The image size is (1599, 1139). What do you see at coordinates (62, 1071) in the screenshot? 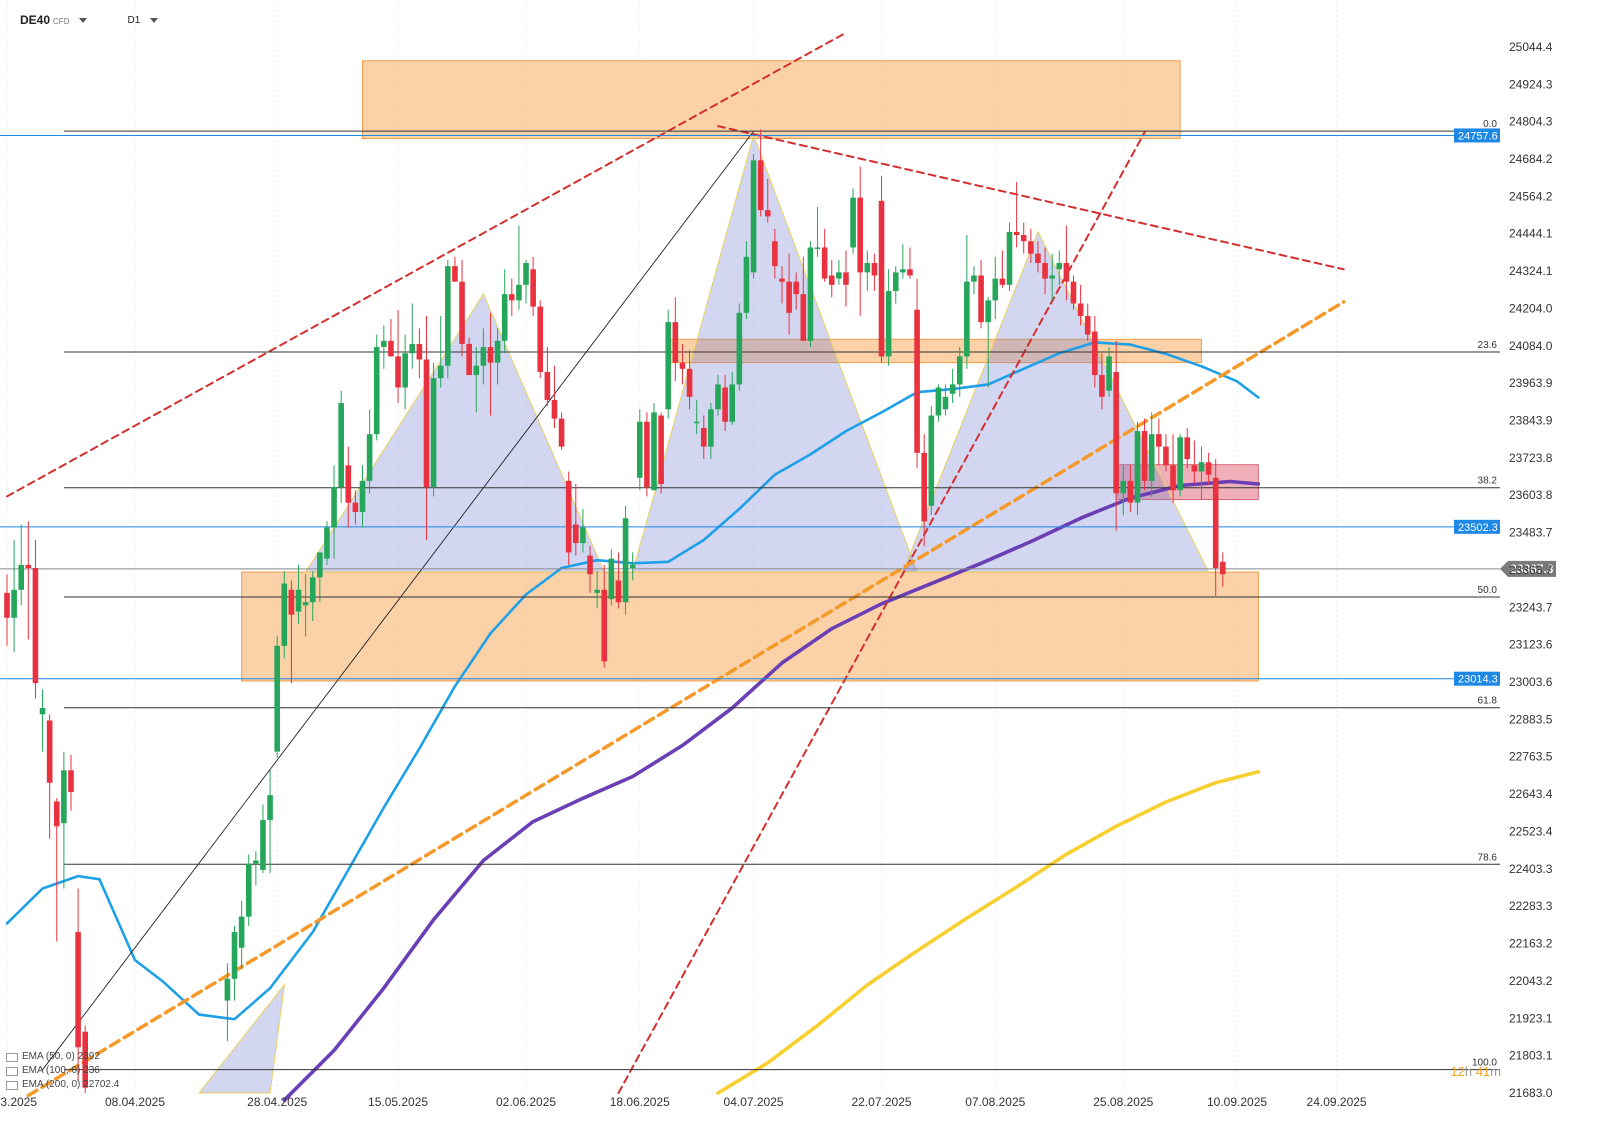
I see `legend-item-ema100: EMA (100, 0) 236` at bounding box center [62, 1071].